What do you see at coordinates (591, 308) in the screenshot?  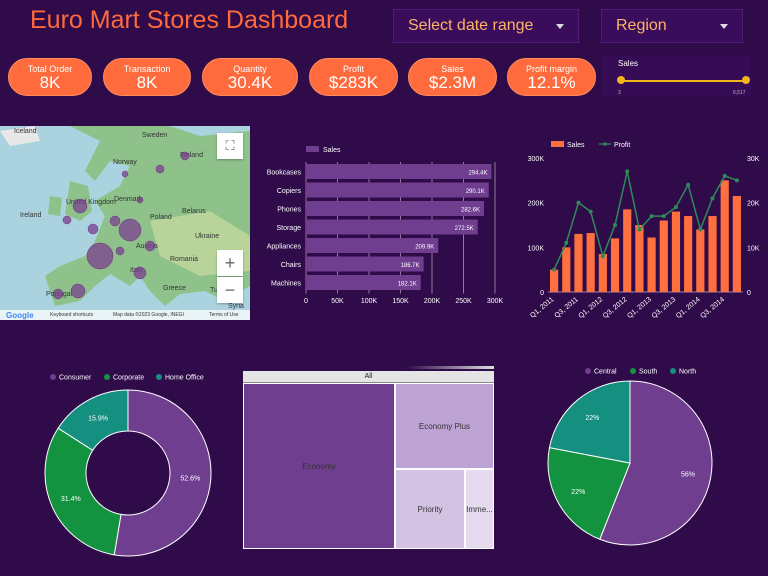 I see `x-tick-label: Q1, 2012` at bounding box center [591, 308].